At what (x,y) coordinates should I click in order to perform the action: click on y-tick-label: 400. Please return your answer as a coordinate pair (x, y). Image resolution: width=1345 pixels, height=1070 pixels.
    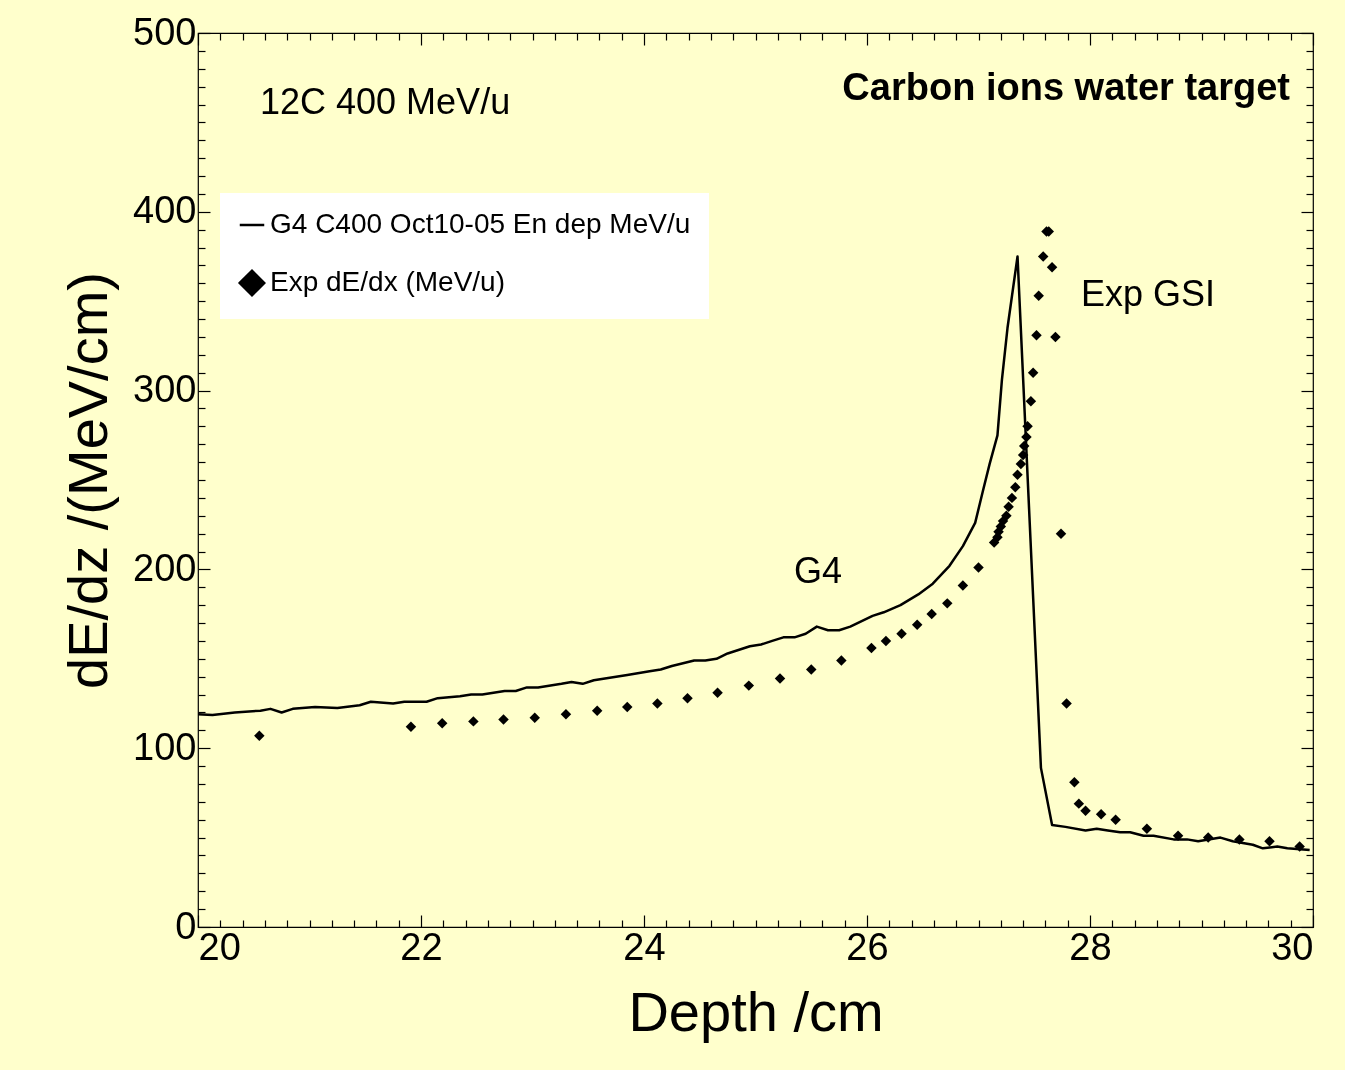
    Looking at the image, I should click on (165, 210).